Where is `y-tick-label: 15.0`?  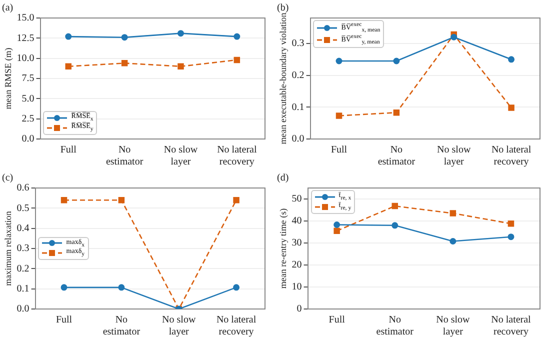
y-tick-label: 15.0 is located at coordinates (25, 18).